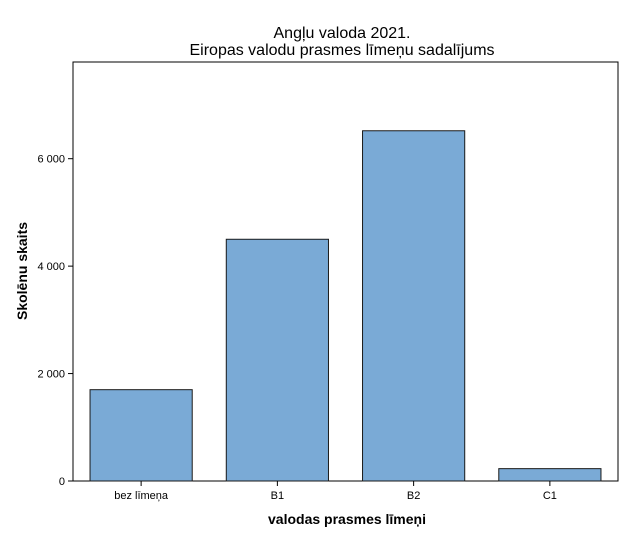 This screenshot has width=625, height=540. I want to click on y-tick-label: 6 000, so click(51, 160).